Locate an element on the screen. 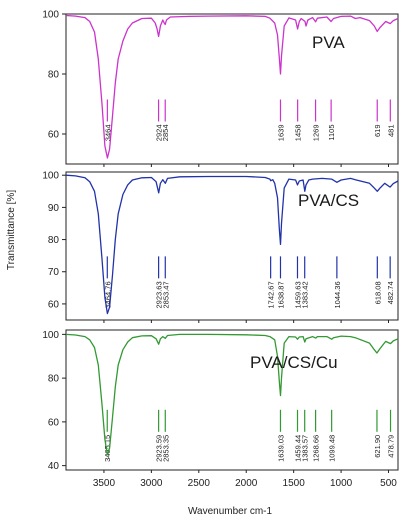 The image size is (418, 519). peak-label: 1105 is located at coordinates (331, 133).